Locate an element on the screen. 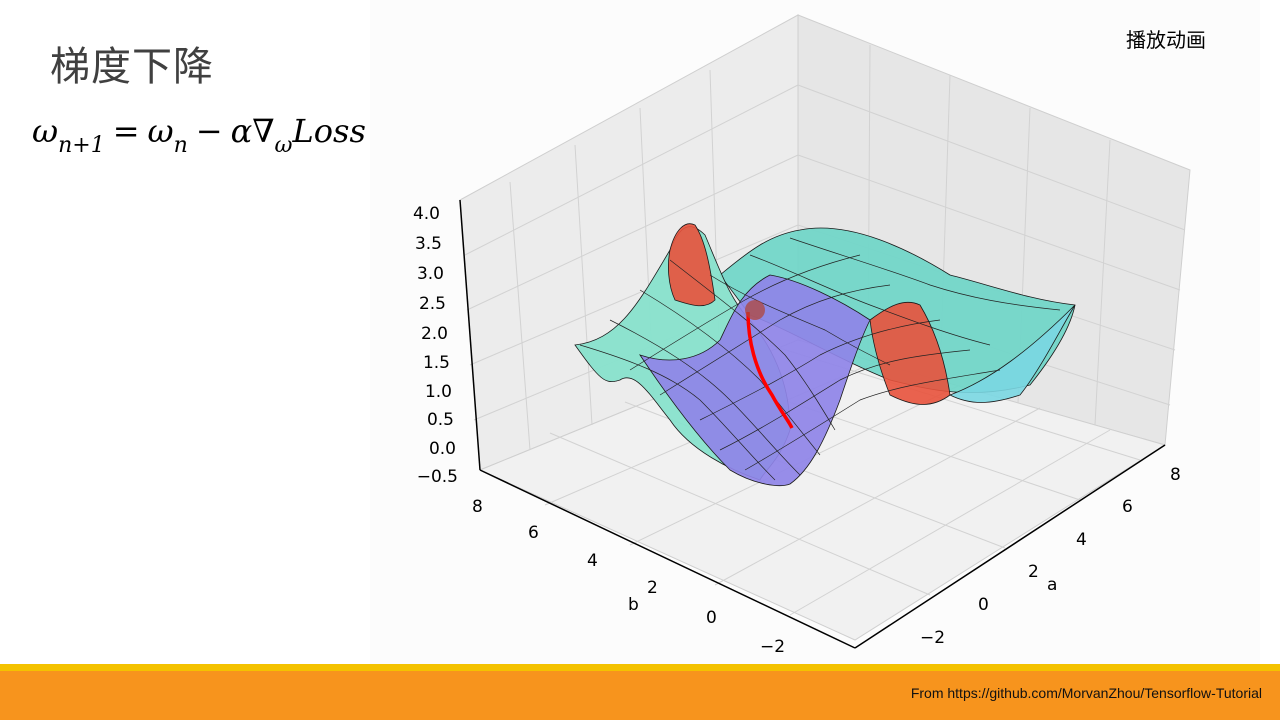  z-tick: 2.0 is located at coordinates (434, 334).